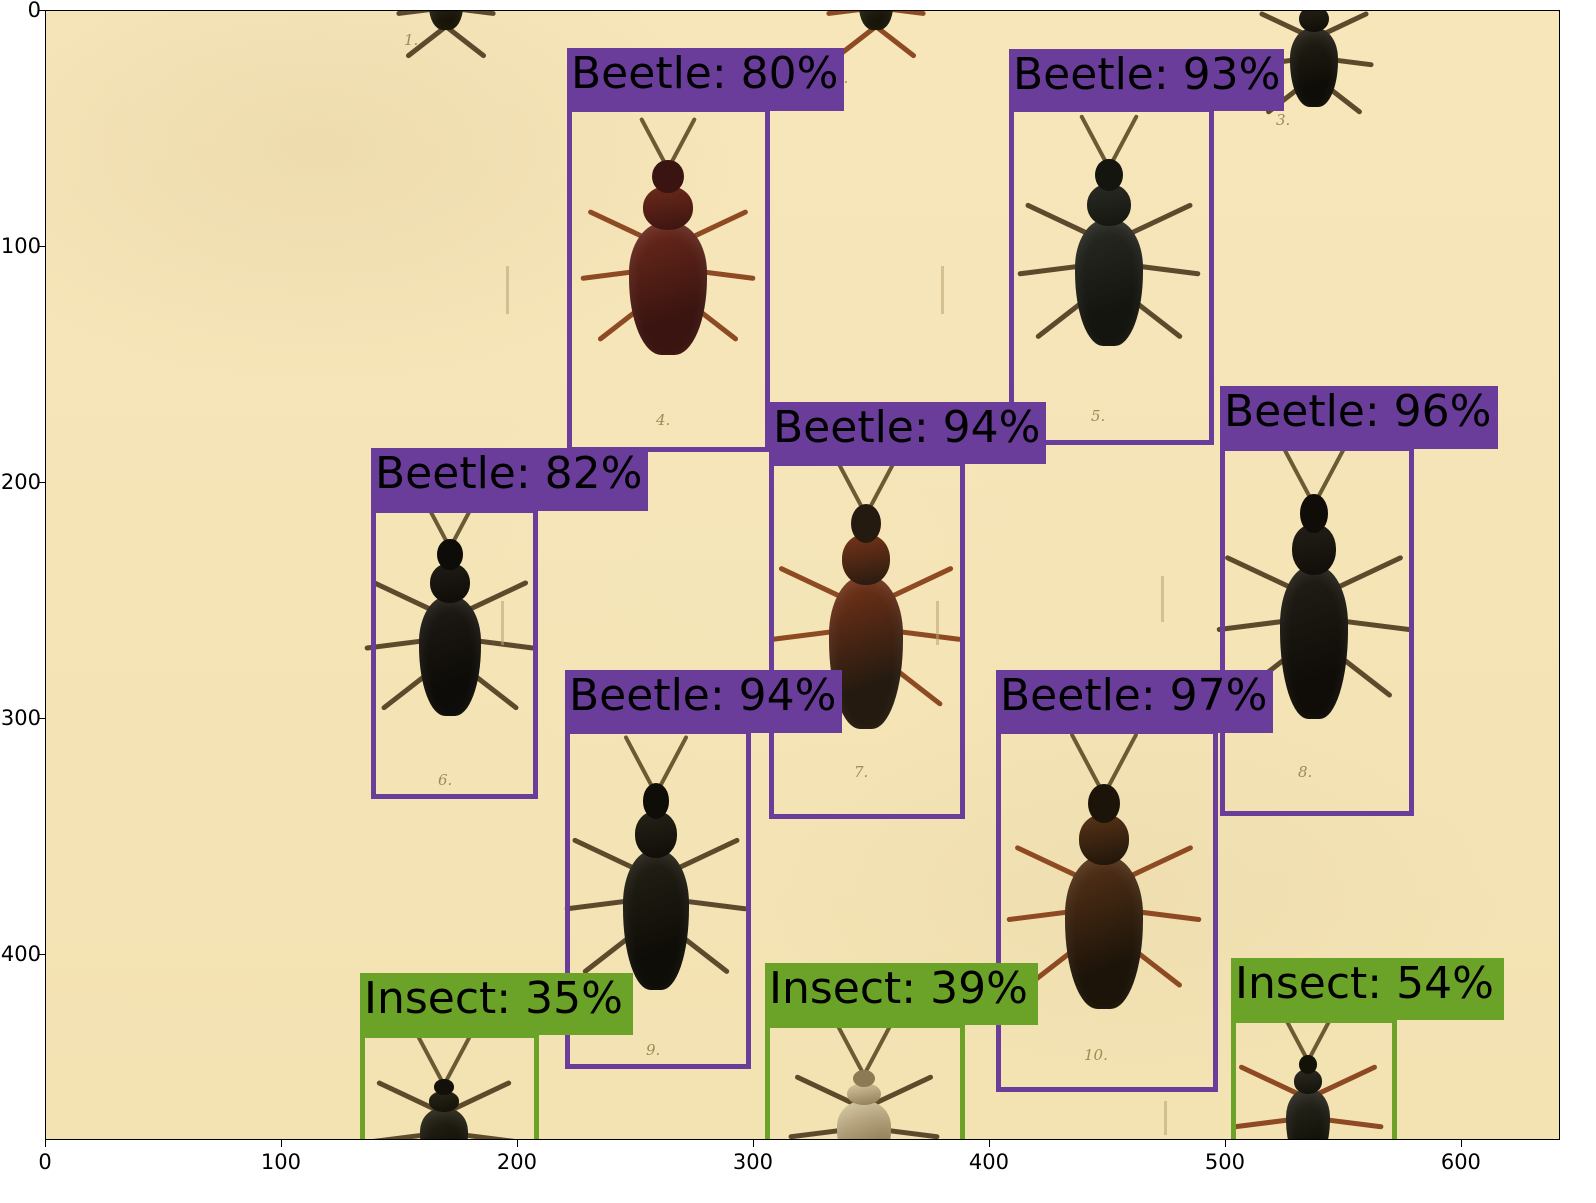  Describe the element at coordinates (496, 1004) in the screenshot. I see `detection-label-insect: Insect: 35%` at that location.